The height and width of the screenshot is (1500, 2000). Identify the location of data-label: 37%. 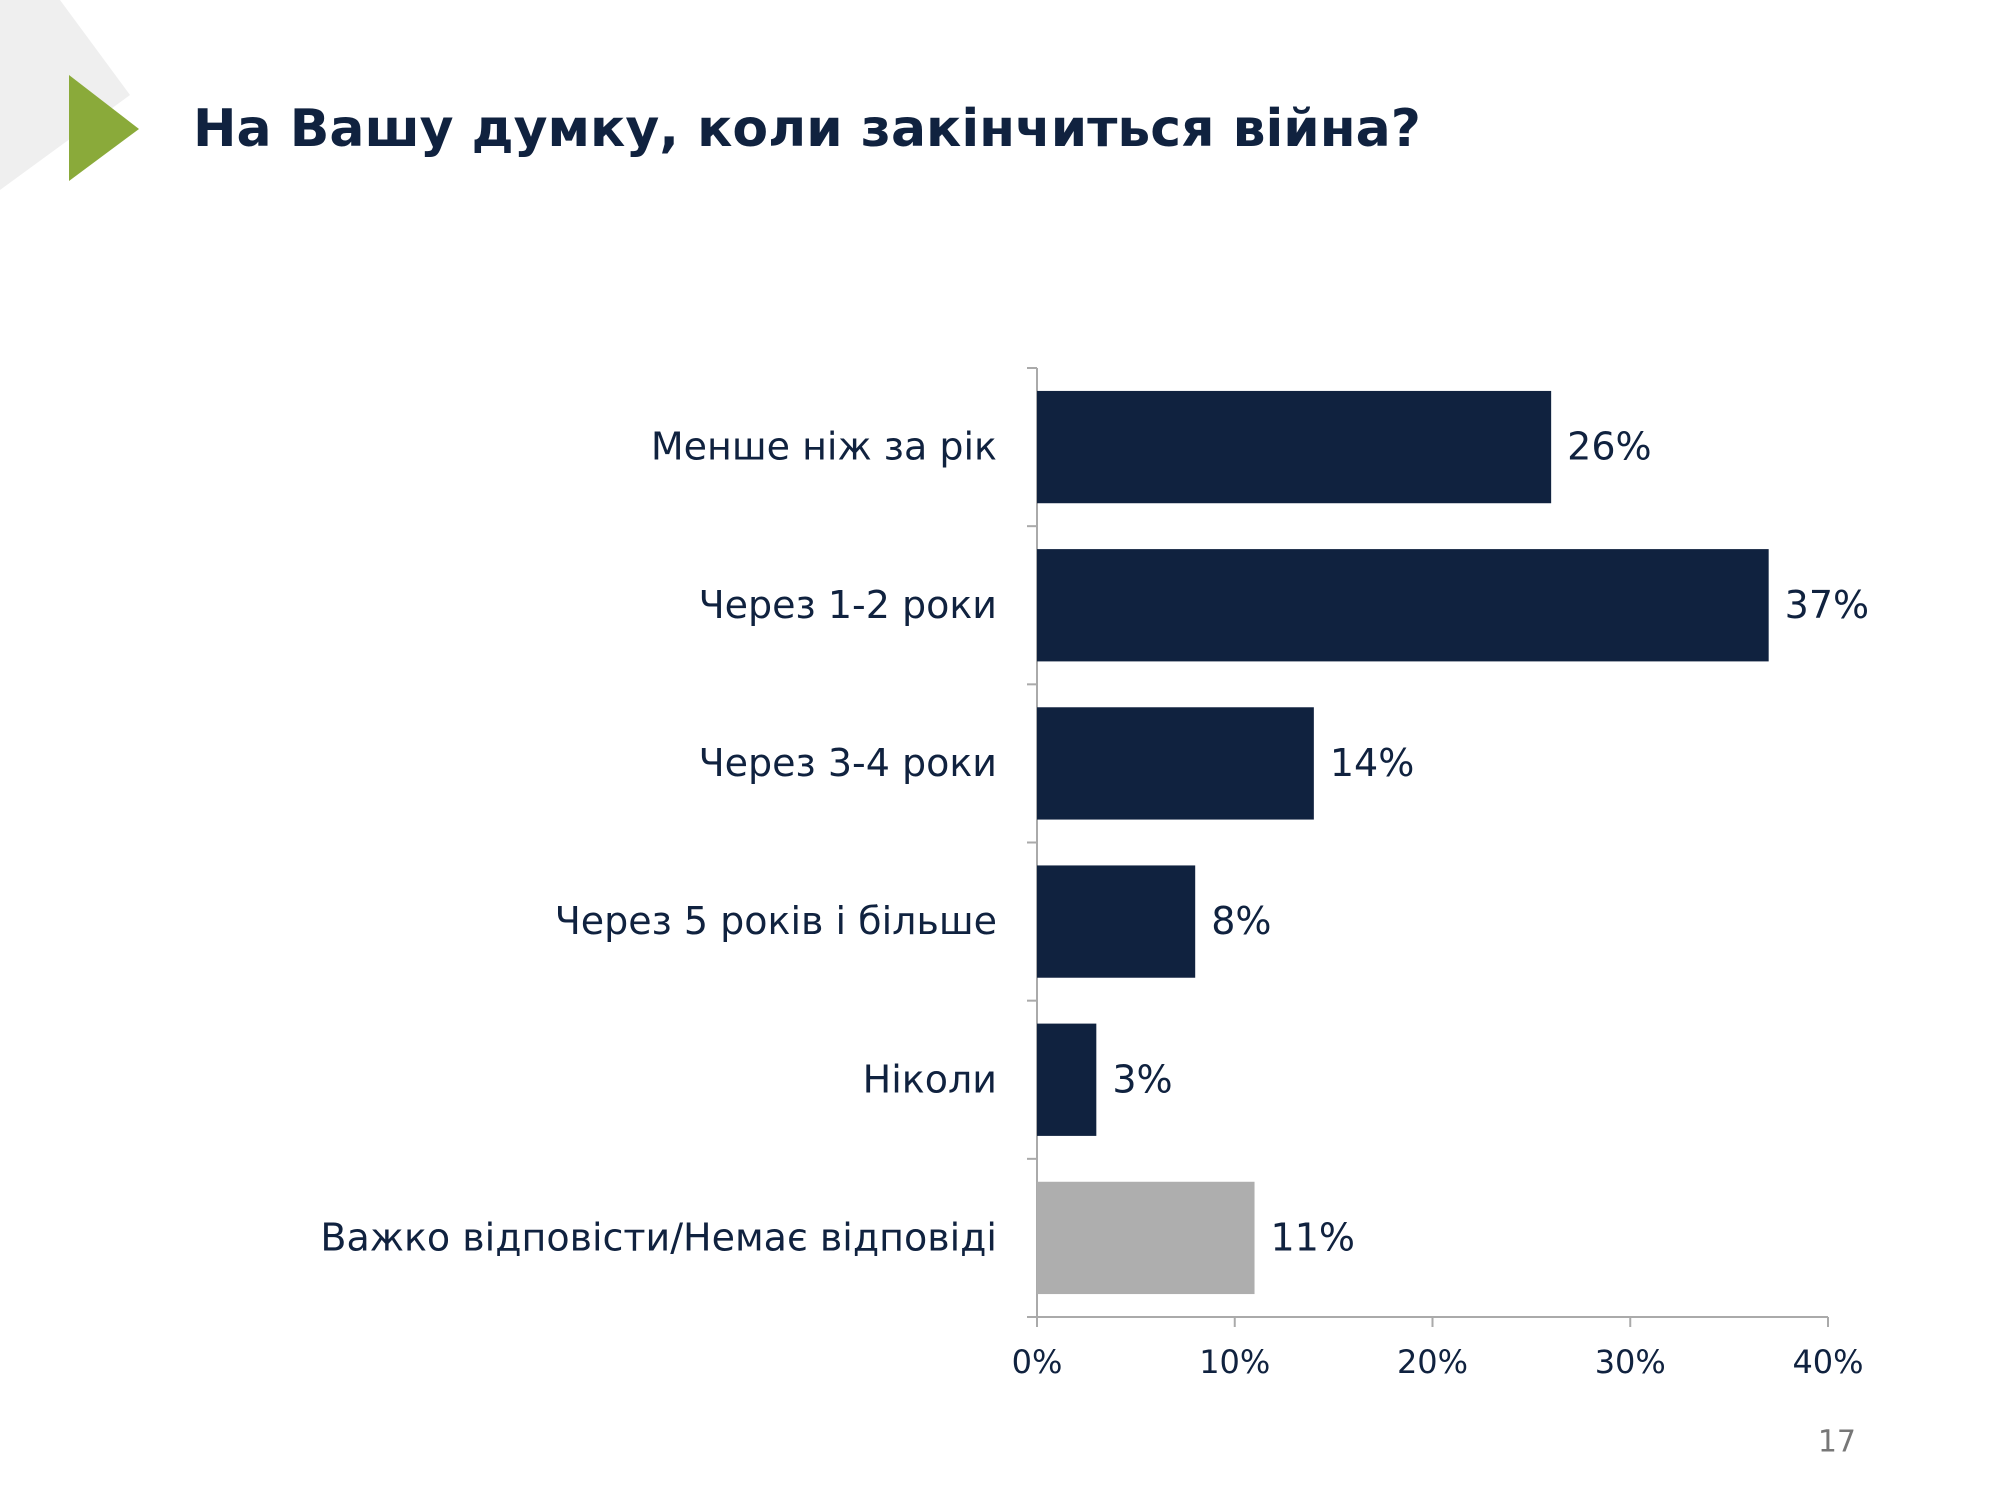
(1827, 605).